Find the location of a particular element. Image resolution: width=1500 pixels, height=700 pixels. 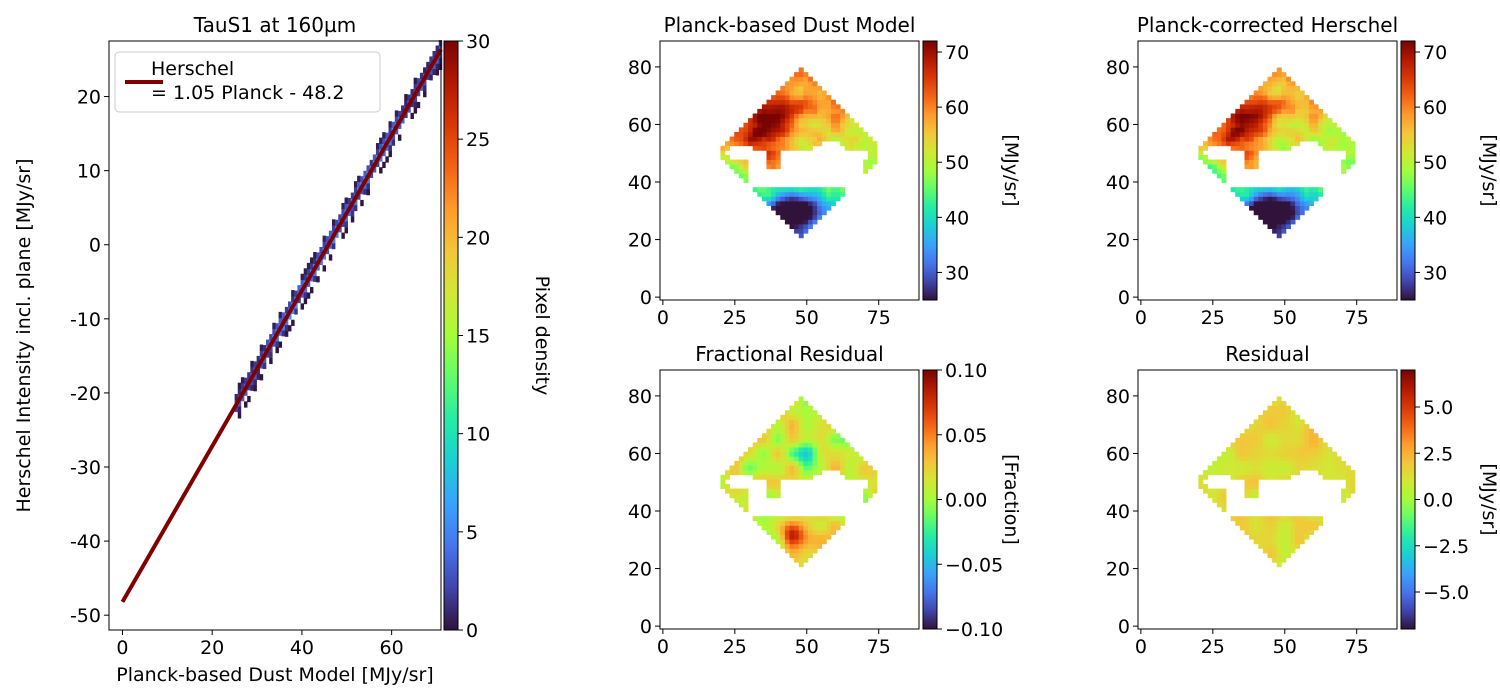

colorbar-tick-label: −0.05 is located at coordinates (974, 565).